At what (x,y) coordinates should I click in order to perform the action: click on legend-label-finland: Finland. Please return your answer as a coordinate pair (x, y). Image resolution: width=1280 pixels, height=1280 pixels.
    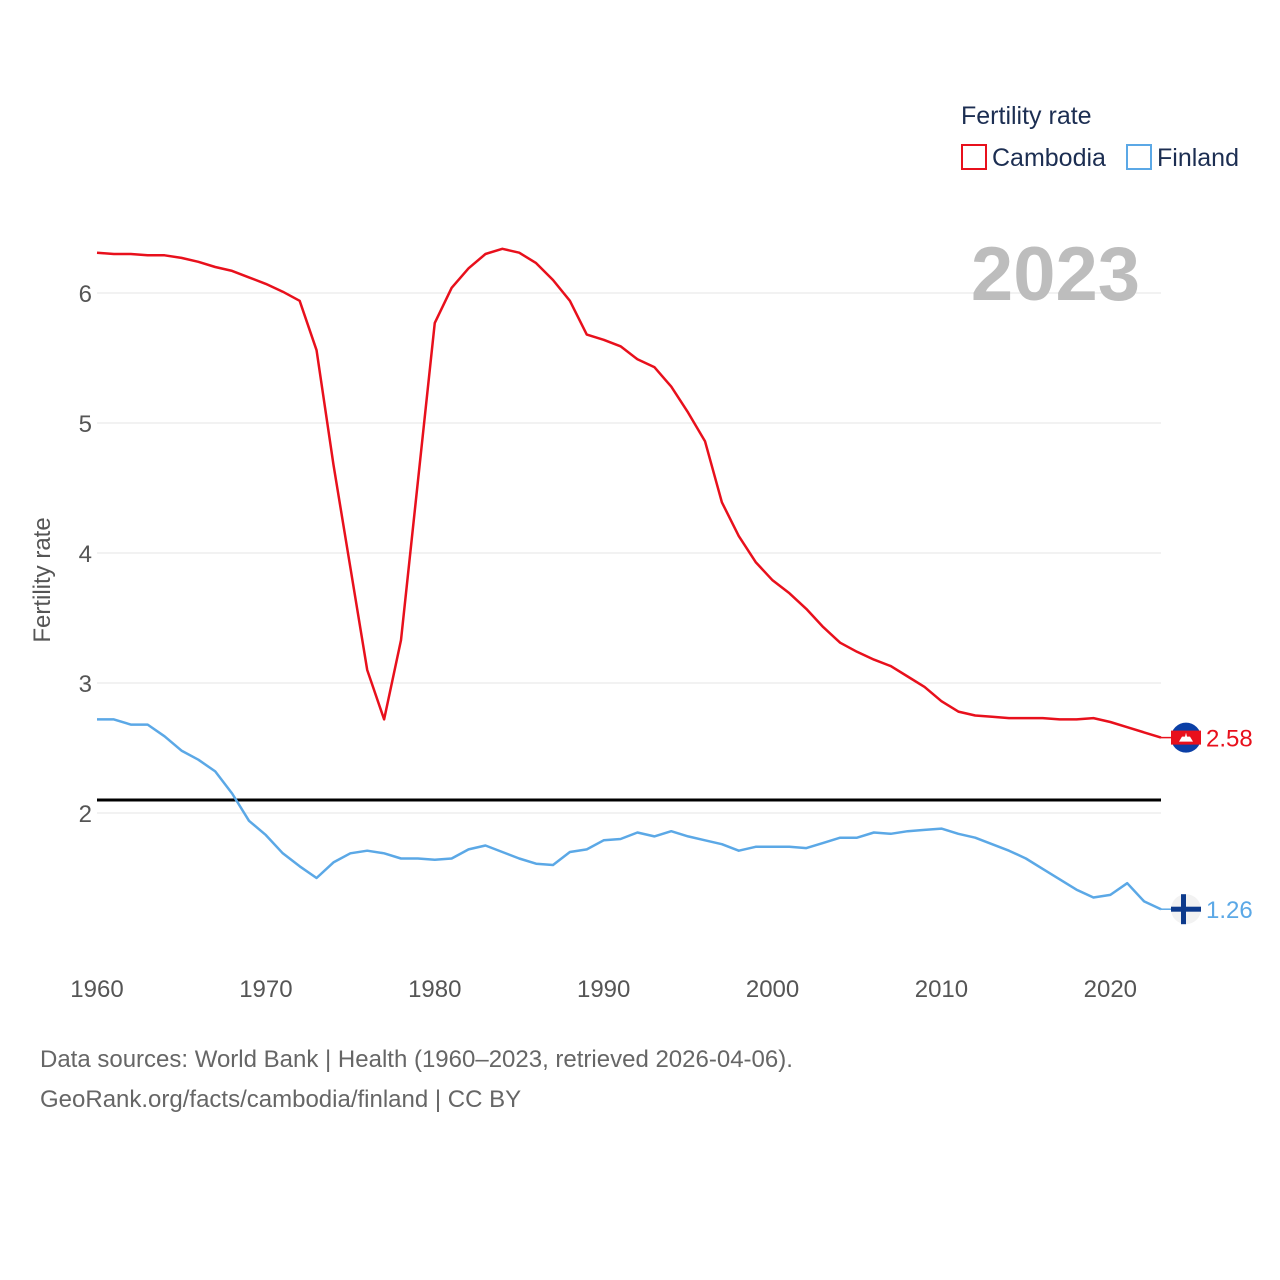
    Looking at the image, I should click on (1198, 158).